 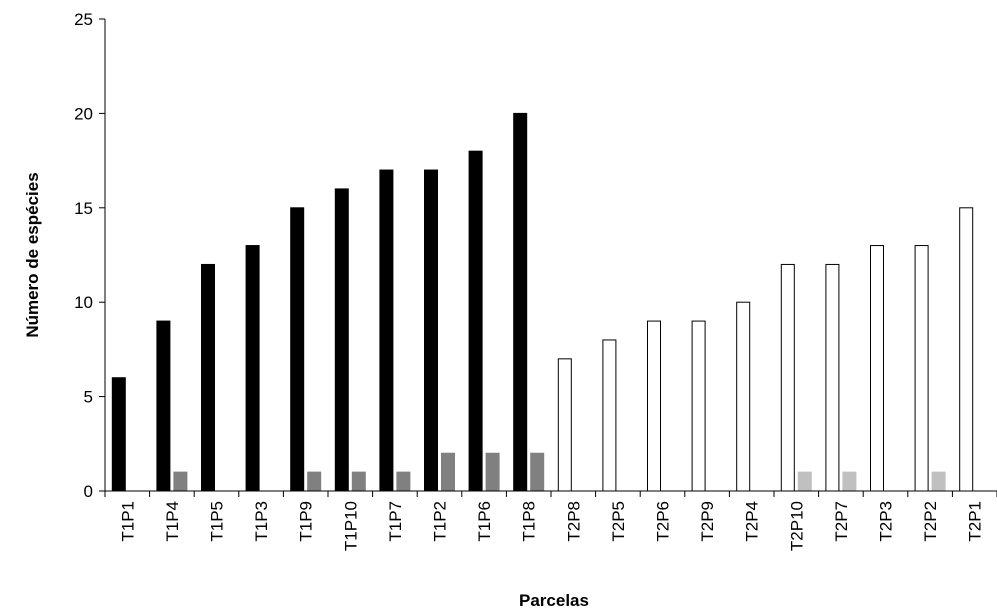 I want to click on x-tick-label: T2P3, so click(x=886, y=521).